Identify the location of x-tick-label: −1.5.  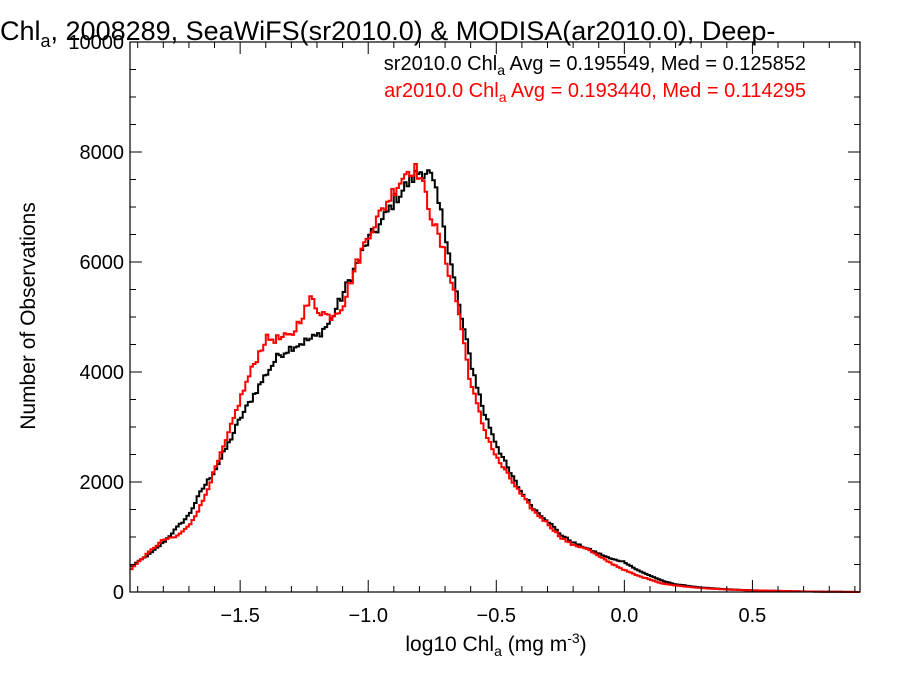
(239, 616).